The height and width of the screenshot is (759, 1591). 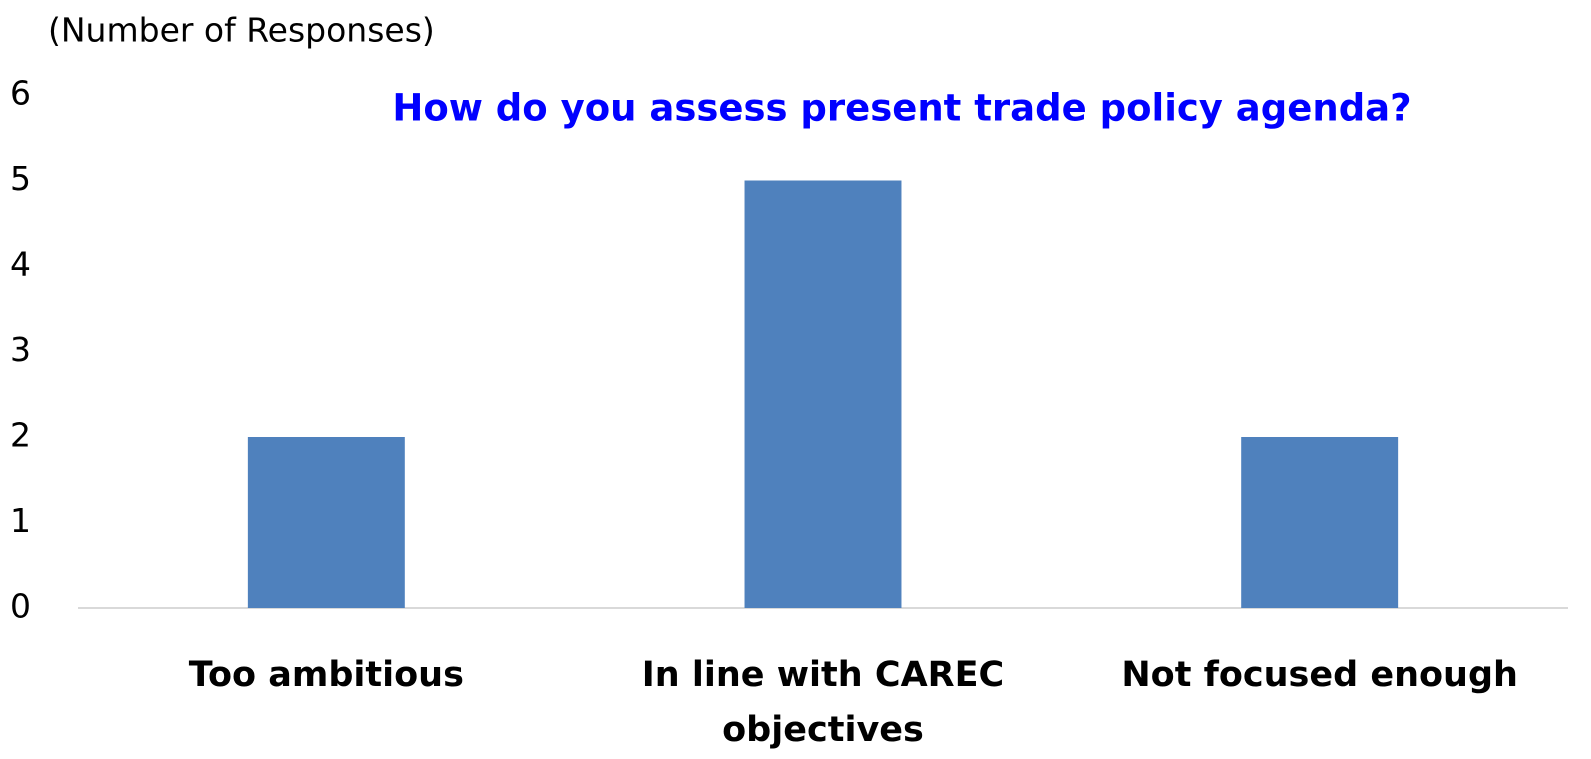 I want to click on y-tick-label: 5, so click(x=20, y=178).